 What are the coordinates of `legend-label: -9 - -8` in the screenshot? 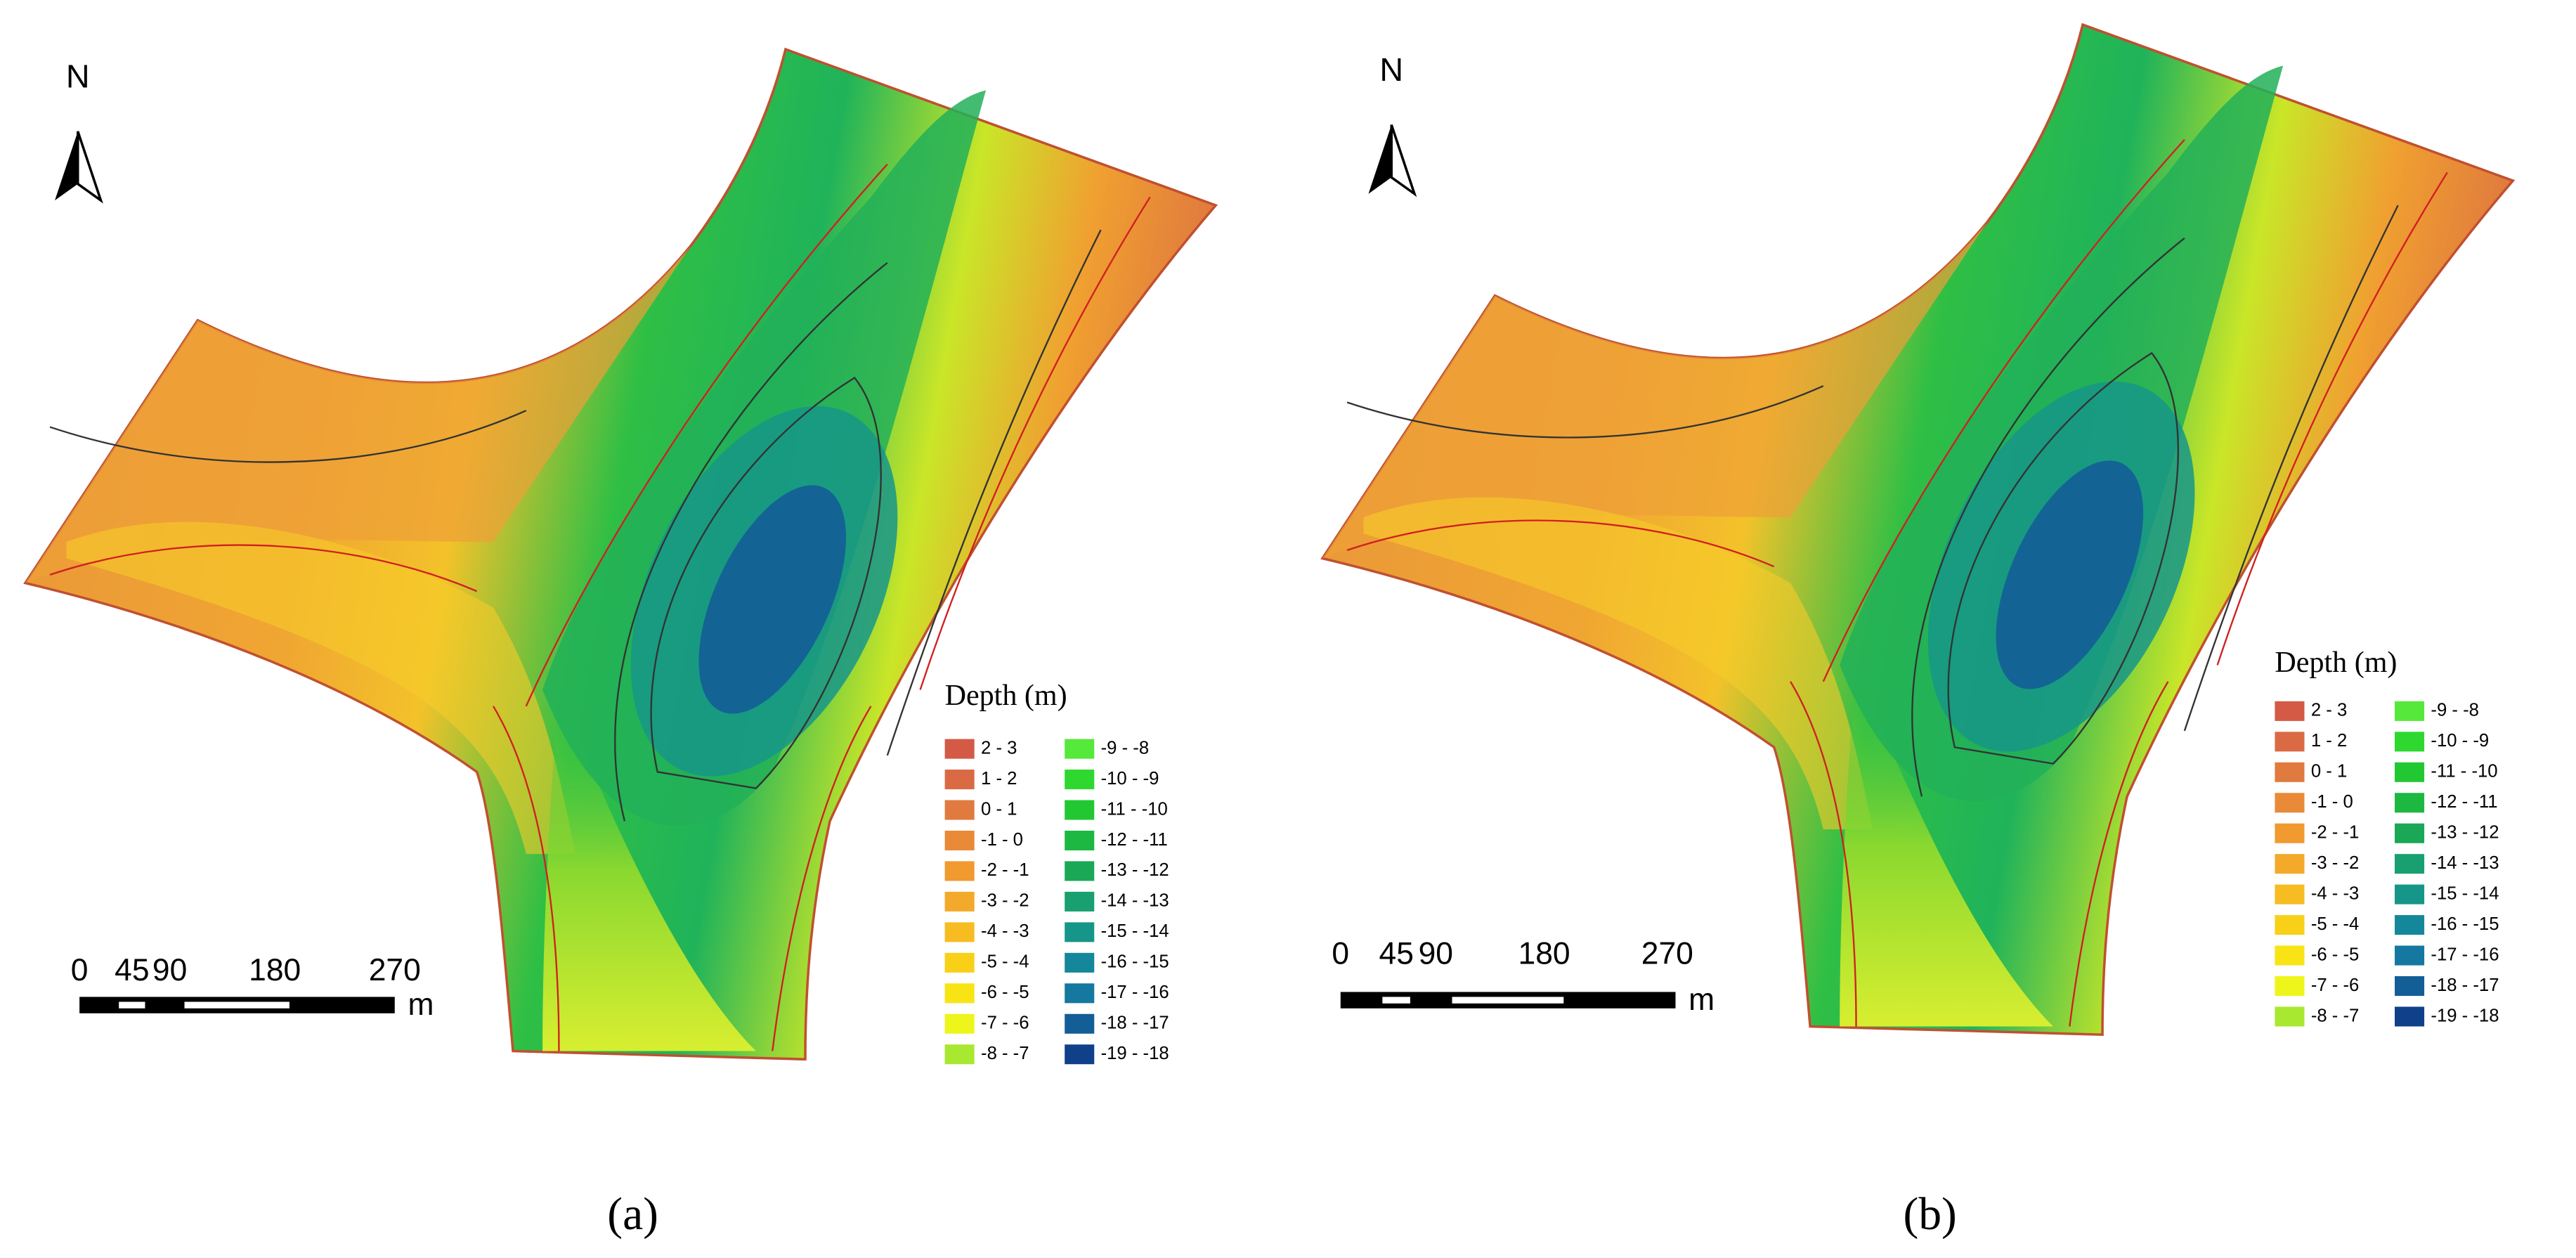 It's located at (2455, 710).